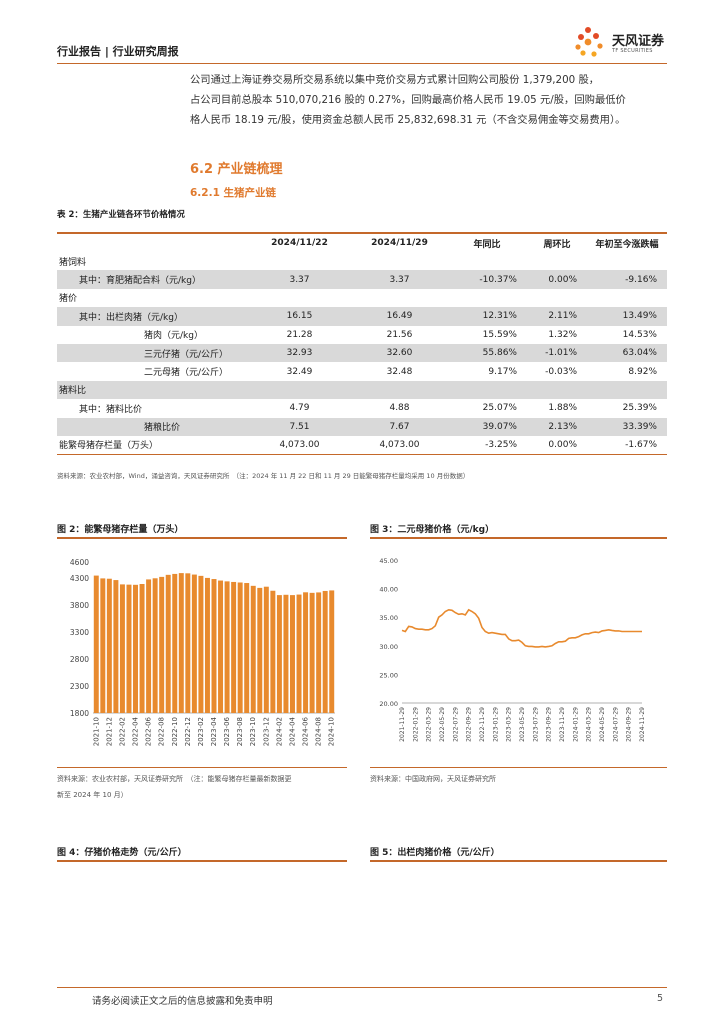 The height and width of the screenshot is (1024, 724). Describe the element at coordinates (522, 724) in the screenshot. I see `x-tick-label: 2023-05-29` at that location.